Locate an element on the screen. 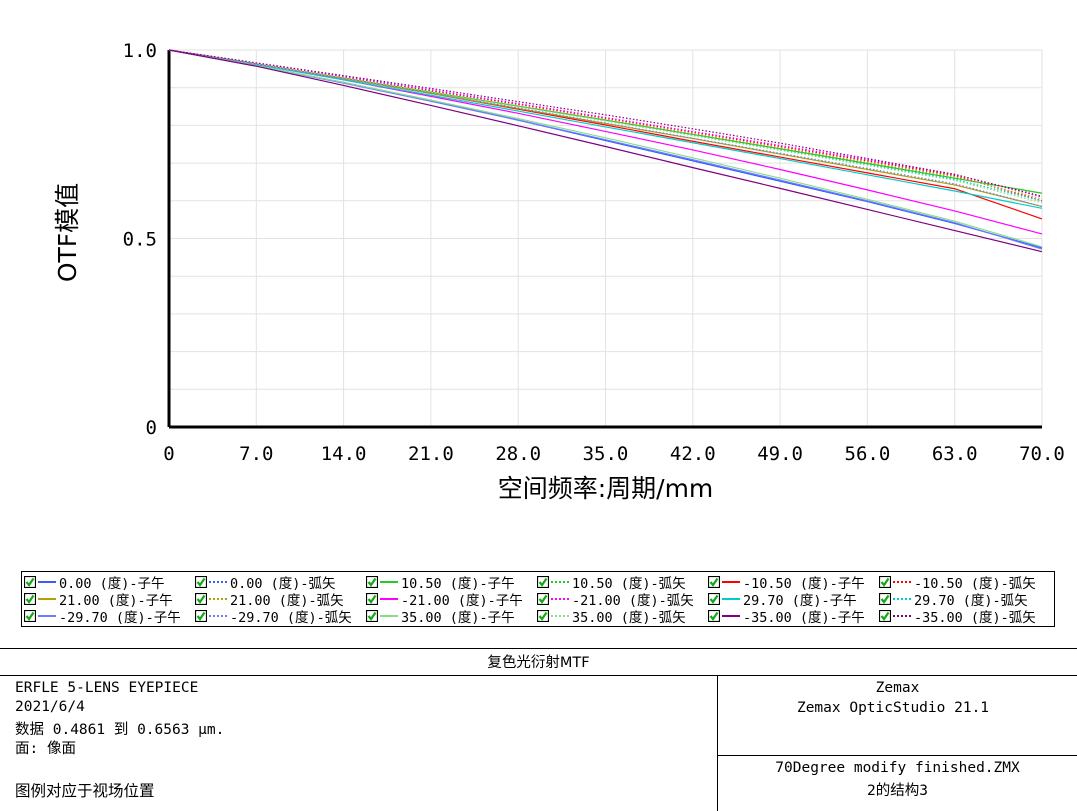 Image resolution: width=1077 pixels, height=811 pixels. legend-label: 10.50 (度)-弧矢 is located at coordinates (629, 583).